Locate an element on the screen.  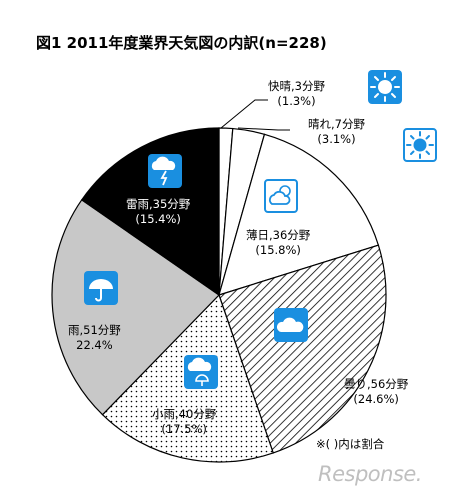
label-ame-percent: 22.4% is located at coordinates (94, 345).